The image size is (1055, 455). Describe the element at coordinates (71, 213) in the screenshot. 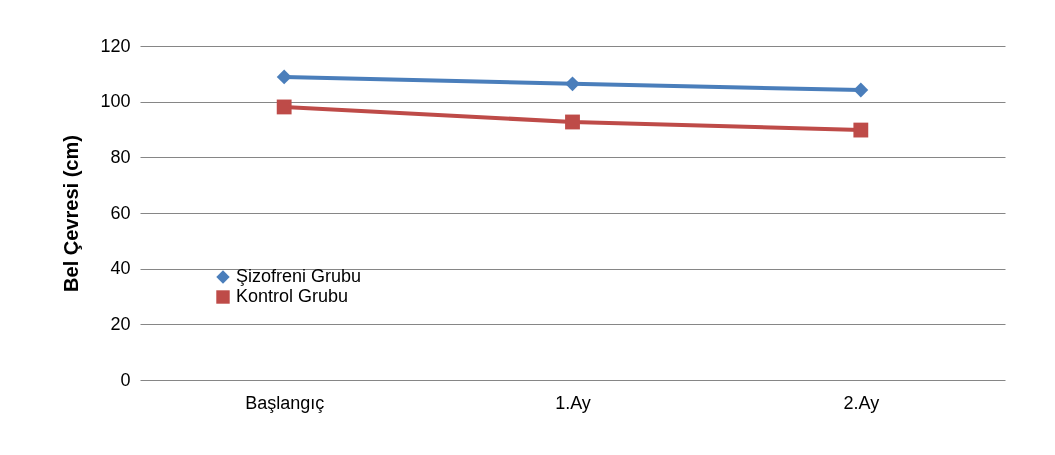

I see `y-axis-title: Bel Çevresi (cm)` at that location.